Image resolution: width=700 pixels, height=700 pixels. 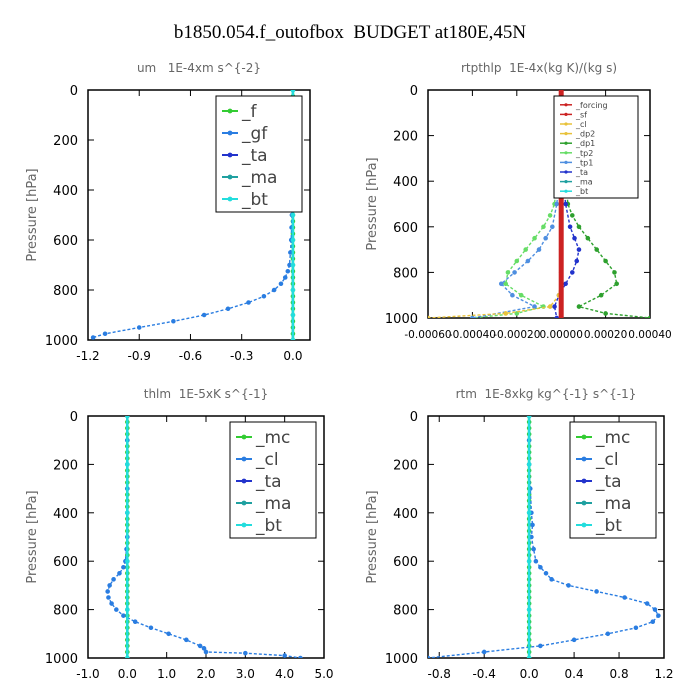 What do you see at coordinates (65, 465) in the screenshot?
I see `y-tick-label: 200` at bounding box center [65, 465].